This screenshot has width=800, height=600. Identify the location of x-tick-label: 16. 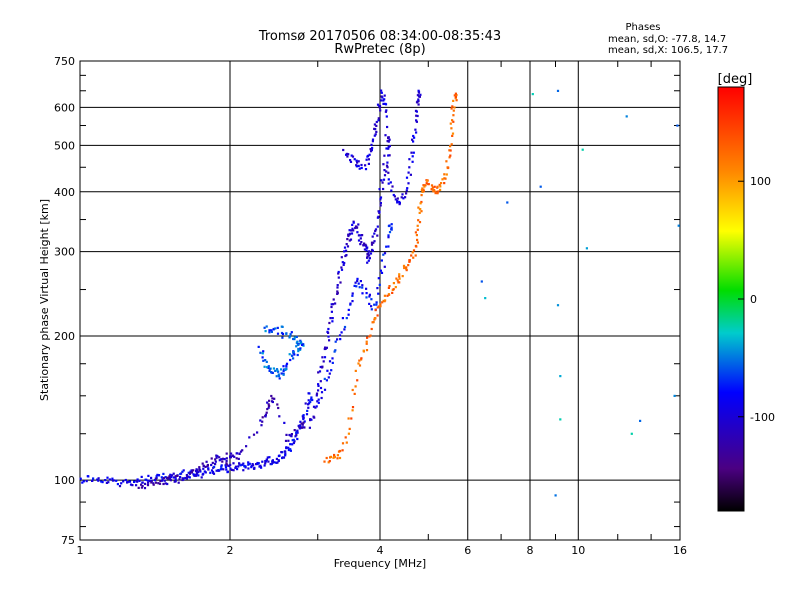
(680, 550).